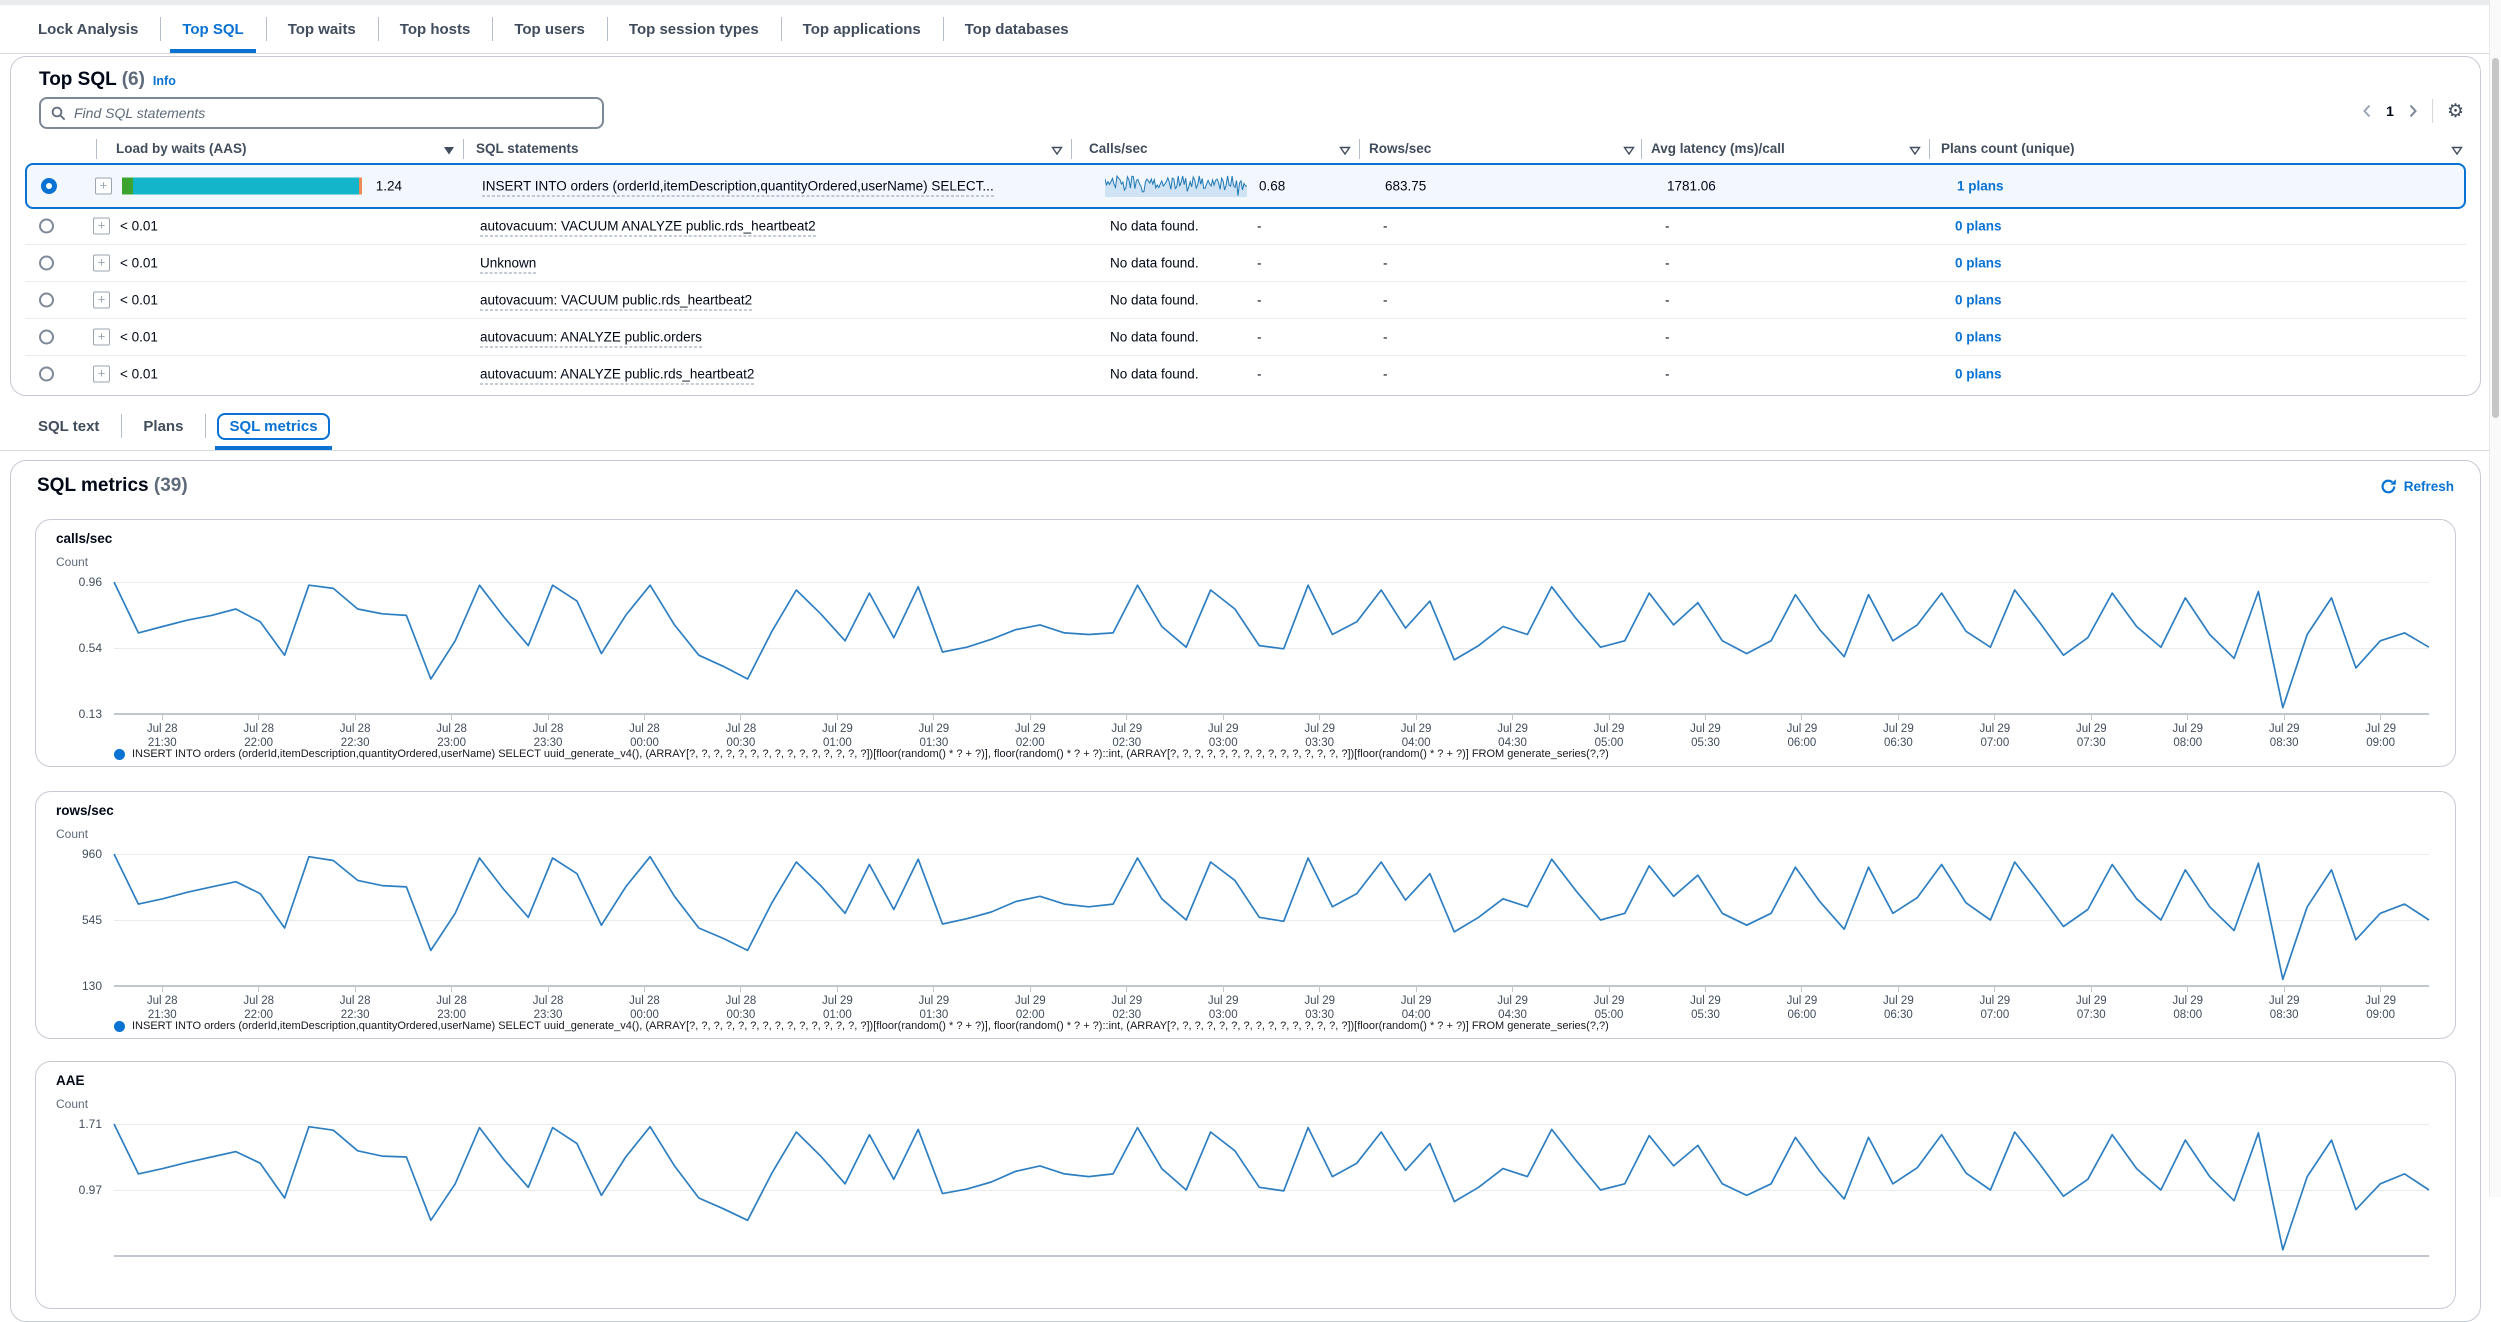 The width and height of the screenshot is (2501, 1322). I want to click on y-tick: 1.71, so click(90, 1124).